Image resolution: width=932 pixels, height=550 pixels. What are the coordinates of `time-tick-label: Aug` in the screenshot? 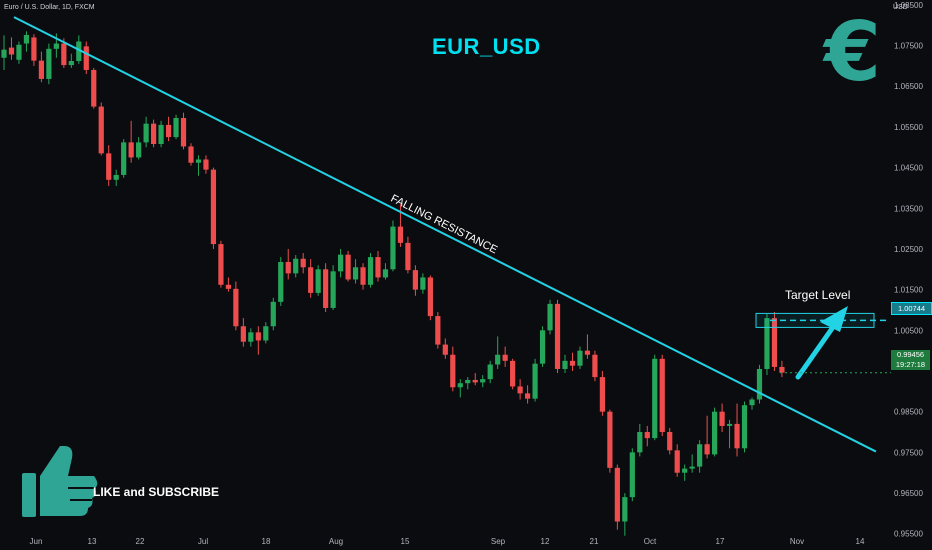 It's located at (336, 541).